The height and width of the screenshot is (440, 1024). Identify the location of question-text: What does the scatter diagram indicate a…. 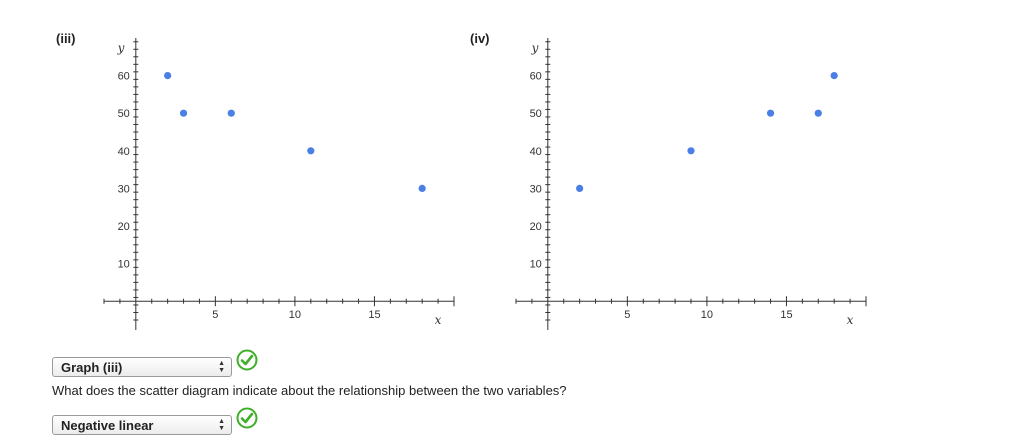
(309, 390).